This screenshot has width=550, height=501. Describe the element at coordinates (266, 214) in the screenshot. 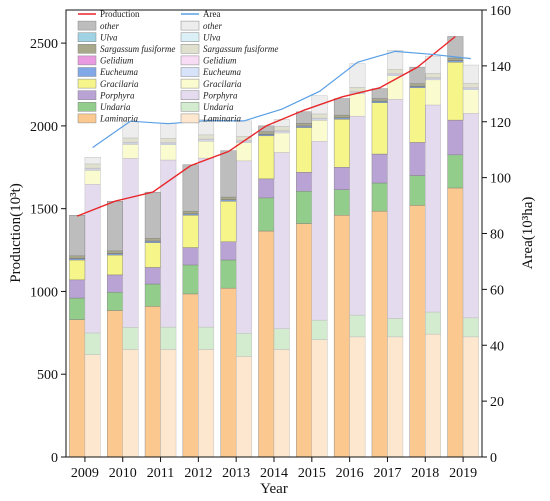

I see `bar-production-undaria-2014` at that location.